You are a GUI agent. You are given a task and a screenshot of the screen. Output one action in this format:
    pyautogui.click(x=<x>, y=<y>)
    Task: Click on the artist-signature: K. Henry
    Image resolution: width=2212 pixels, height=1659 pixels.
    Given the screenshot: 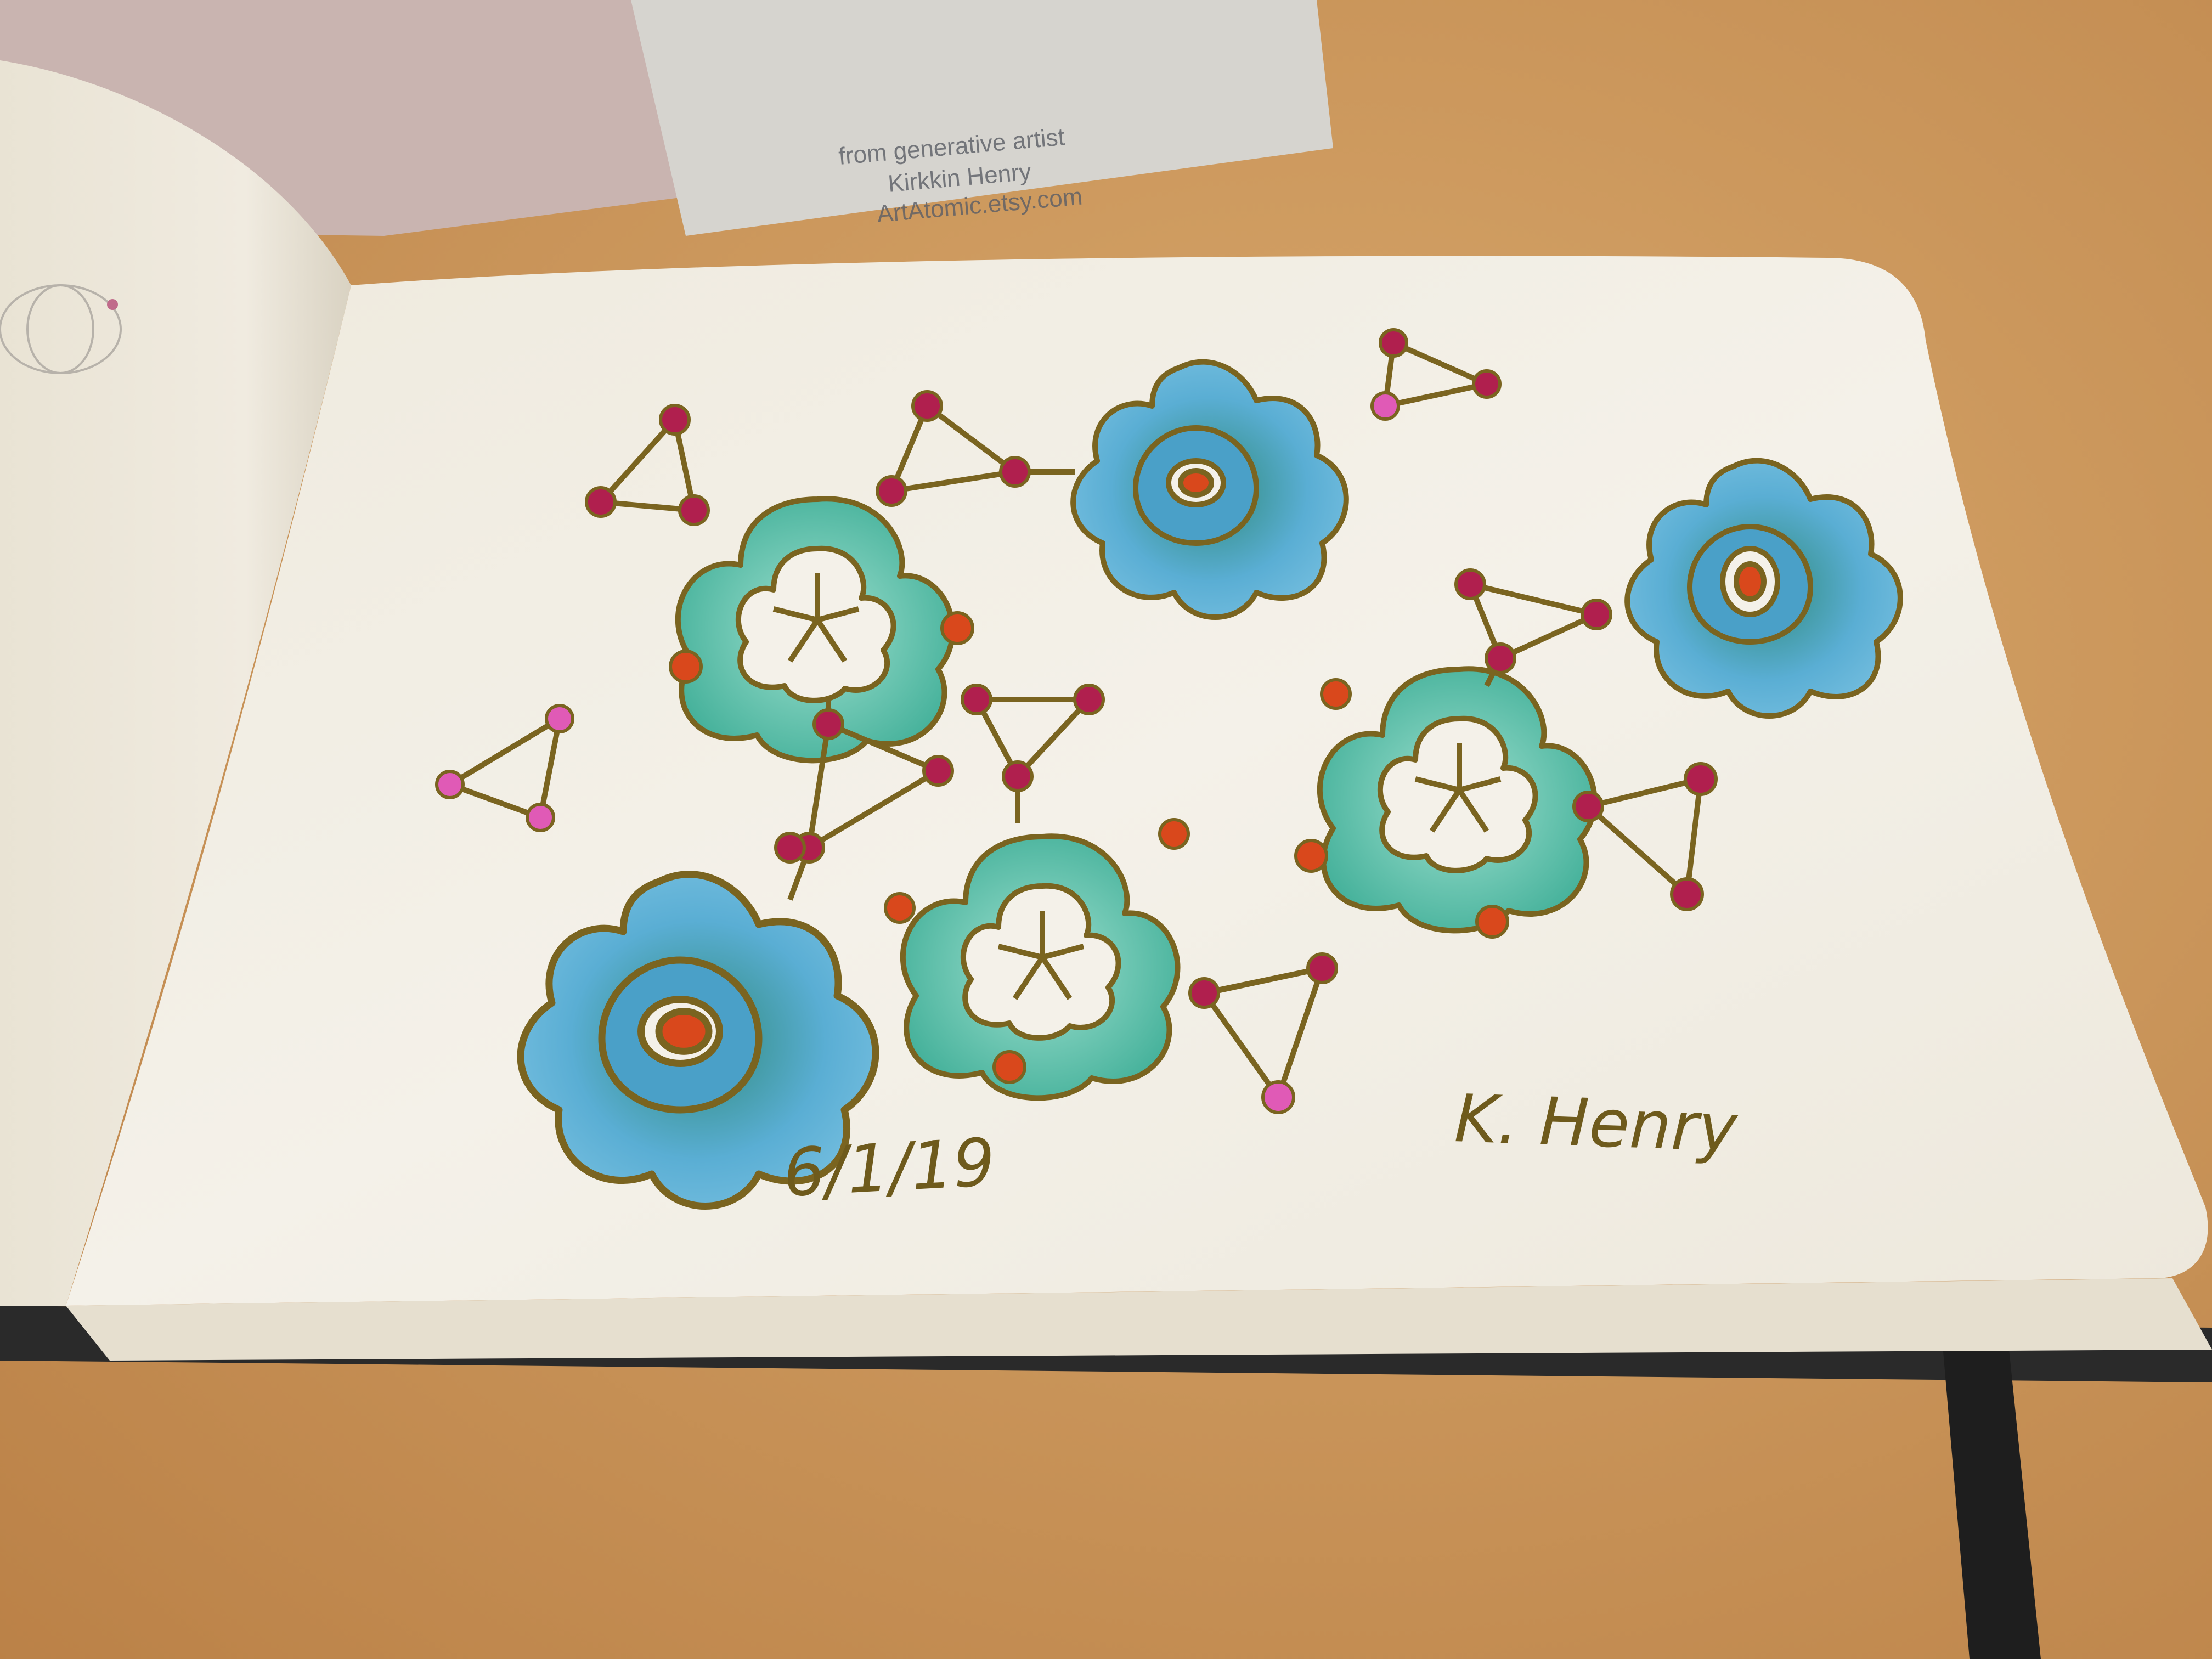 What is the action you would take?
    pyautogui.click(x=1596, y=1124)
    